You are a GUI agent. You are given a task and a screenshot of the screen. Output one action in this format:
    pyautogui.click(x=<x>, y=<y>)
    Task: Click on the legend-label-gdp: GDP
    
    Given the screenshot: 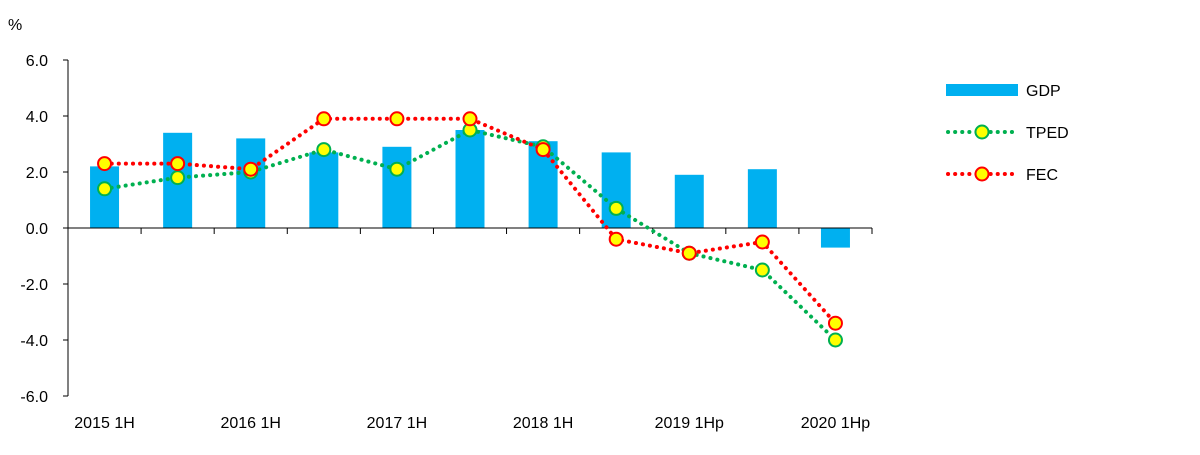 What is the action you would take?
    pyautogui.click(x=1043, y=91)
    